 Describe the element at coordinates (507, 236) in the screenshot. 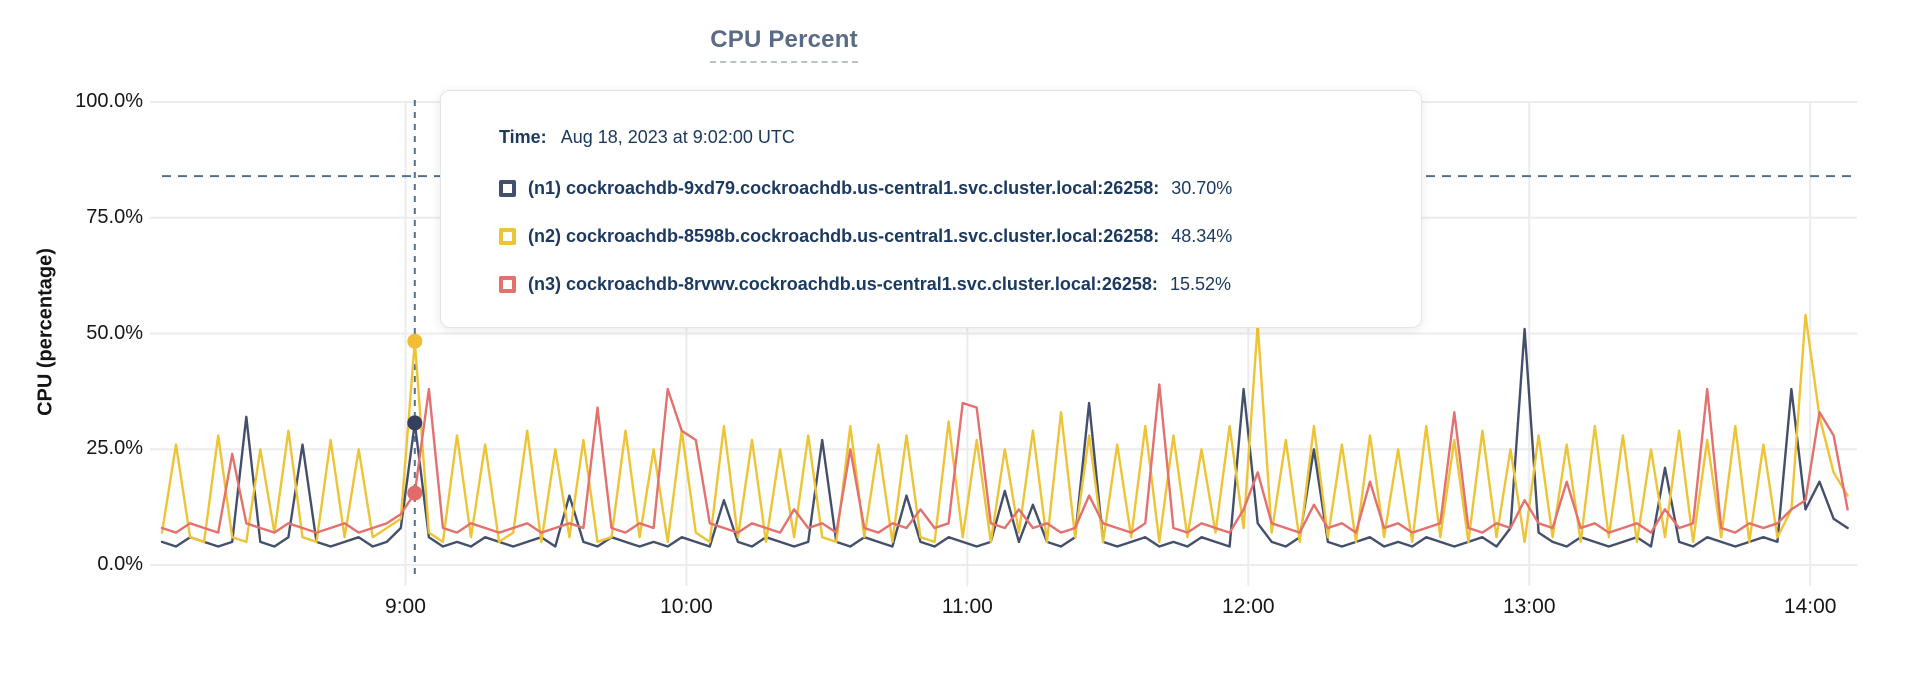

I see `series-n2-legend-swatch` at that location.